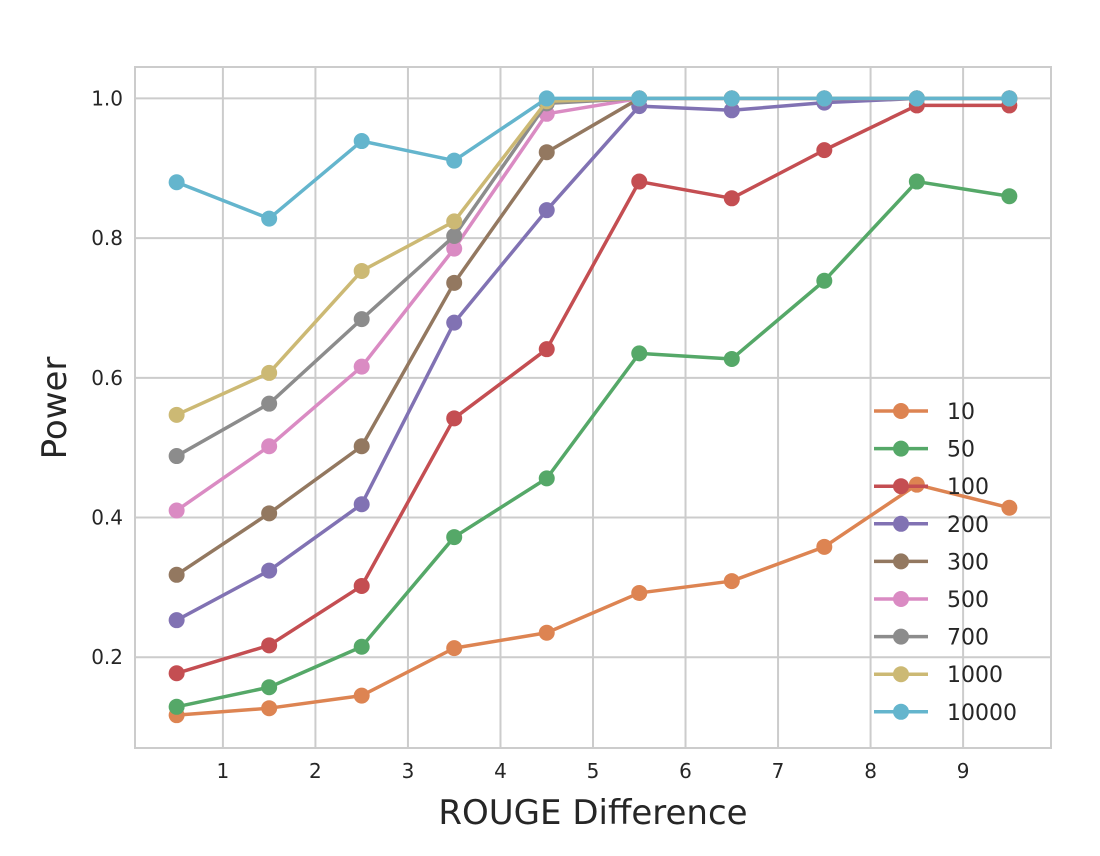 The height and width of the screenshot is (856, 1100). Describe the element at coordinates (968, 600) in the screenshot. I see `legend-label: 500` at that location.